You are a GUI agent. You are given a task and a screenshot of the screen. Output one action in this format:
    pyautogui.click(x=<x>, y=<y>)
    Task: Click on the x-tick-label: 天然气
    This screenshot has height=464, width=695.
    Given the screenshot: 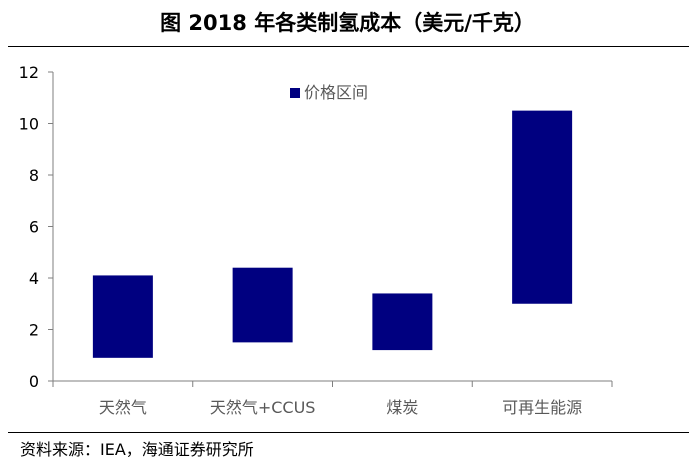 What is the action you would take?
    pyautogui.click(x=123, y=407)
    